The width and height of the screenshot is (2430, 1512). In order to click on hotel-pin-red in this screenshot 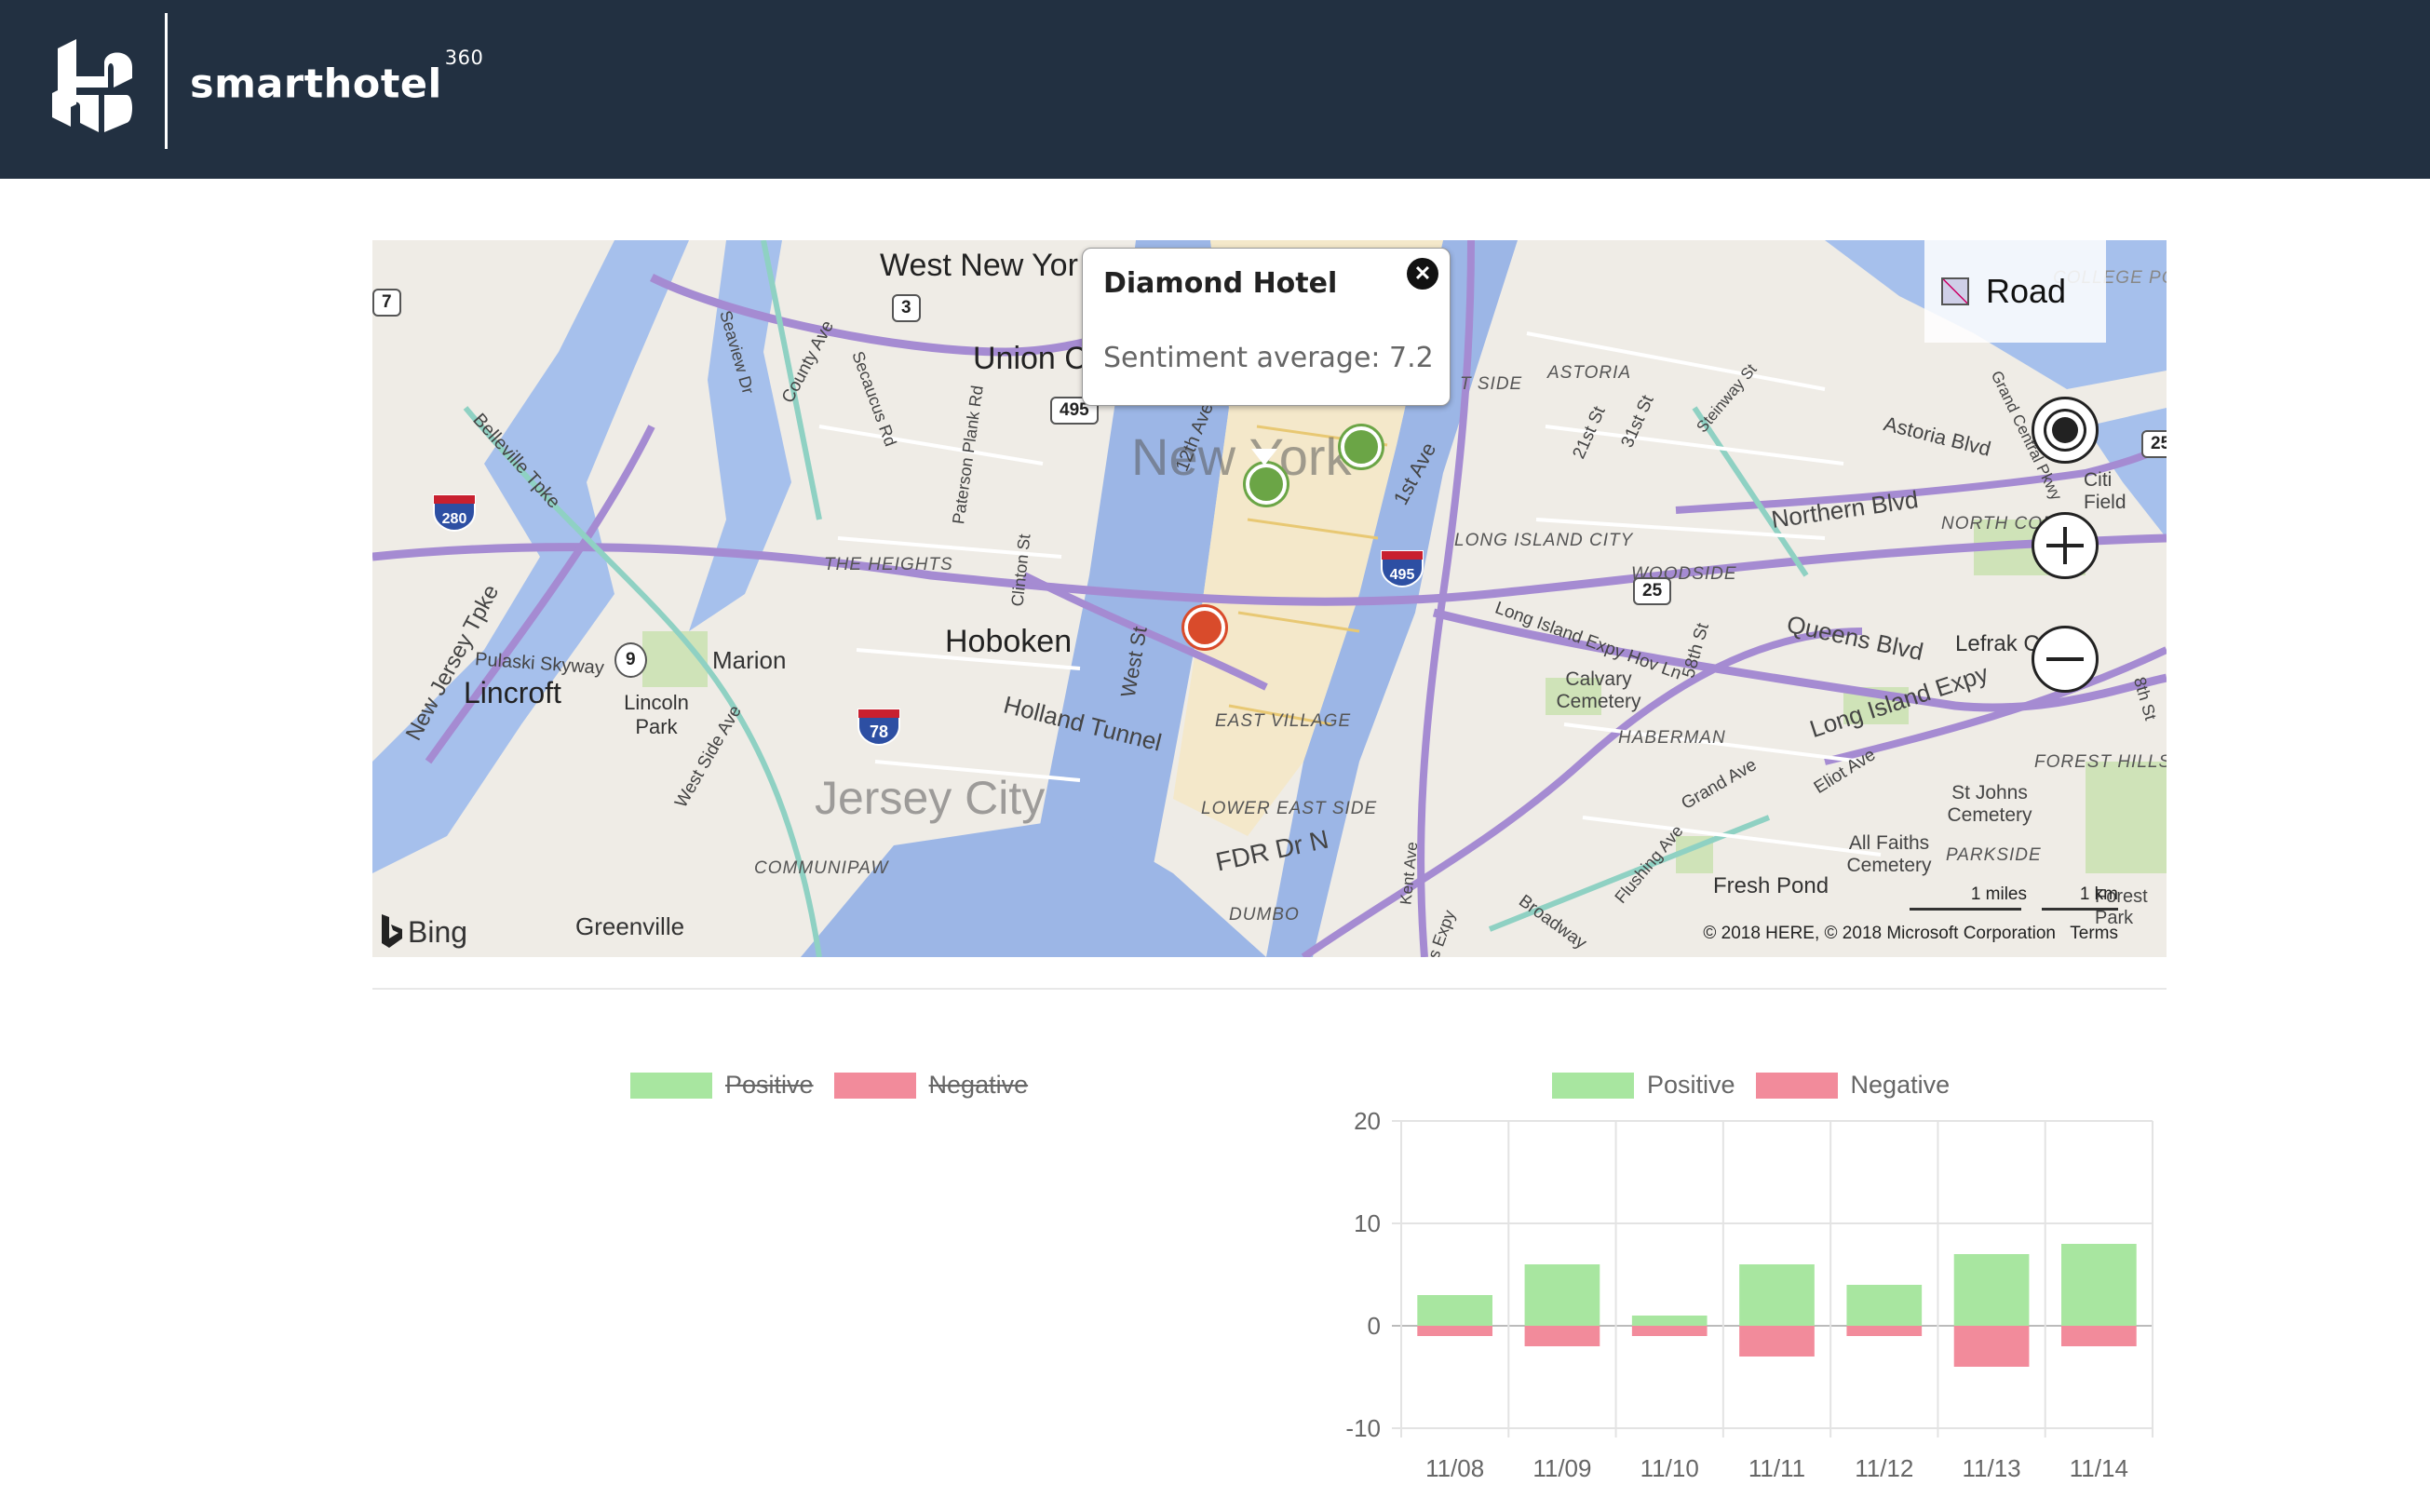, I will do `click(1205, 627)`.